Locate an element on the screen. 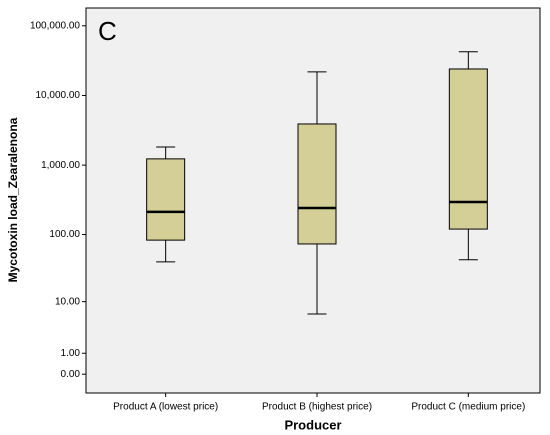 Image resolution: width=550 pixels, height=435 pixels. y-tick-label: 10.00 is located at coordinates (67, 301).